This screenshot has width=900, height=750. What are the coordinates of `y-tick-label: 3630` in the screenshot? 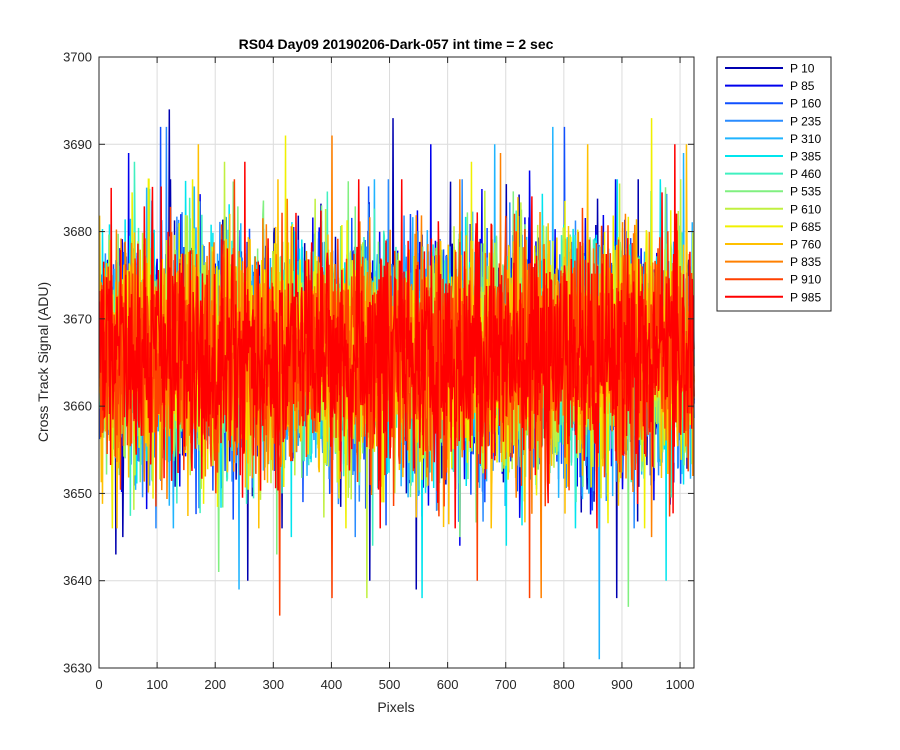 It's located at (77, 668).